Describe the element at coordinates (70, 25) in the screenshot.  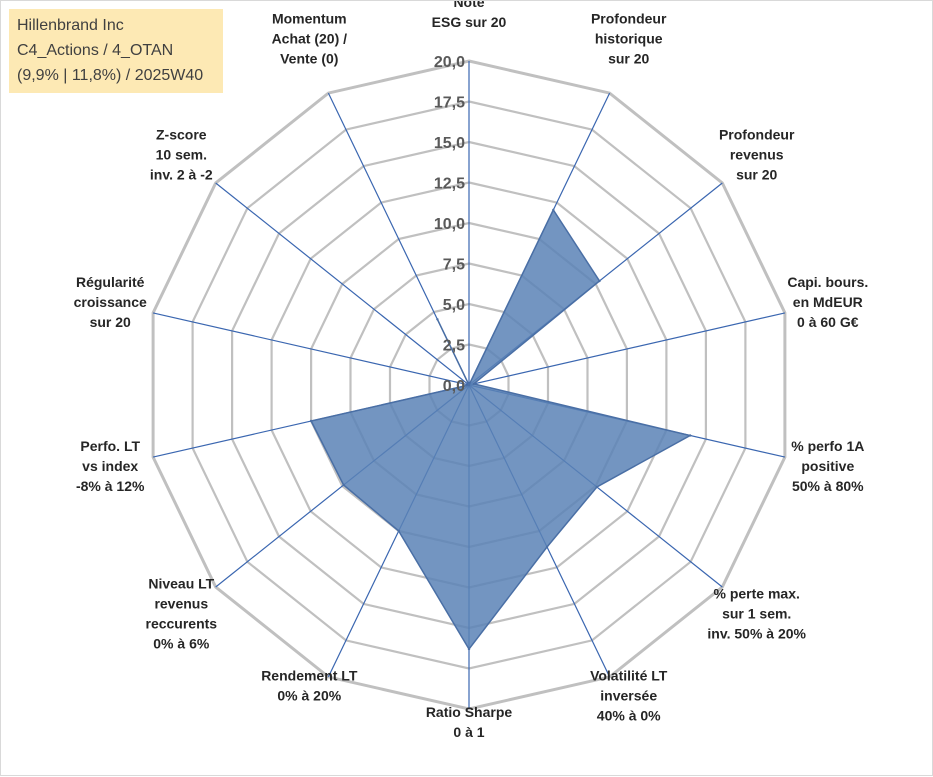
I see `info-company-name: Hillenbrand Inc` at that location.